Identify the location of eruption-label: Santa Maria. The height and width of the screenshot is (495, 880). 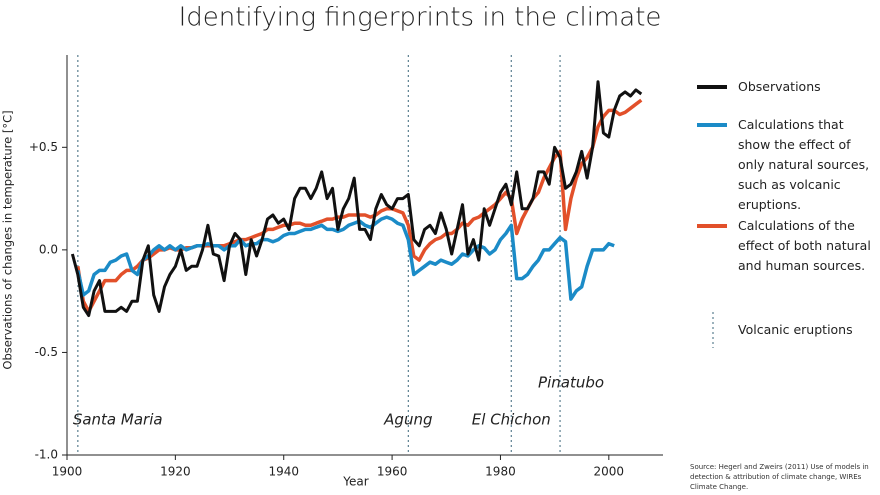
(118, 420).